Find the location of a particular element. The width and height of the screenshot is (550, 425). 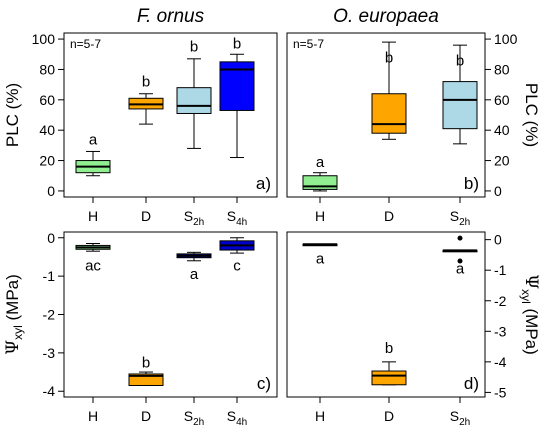

panel-title: F. ornus is located at coordinates (171, 16).